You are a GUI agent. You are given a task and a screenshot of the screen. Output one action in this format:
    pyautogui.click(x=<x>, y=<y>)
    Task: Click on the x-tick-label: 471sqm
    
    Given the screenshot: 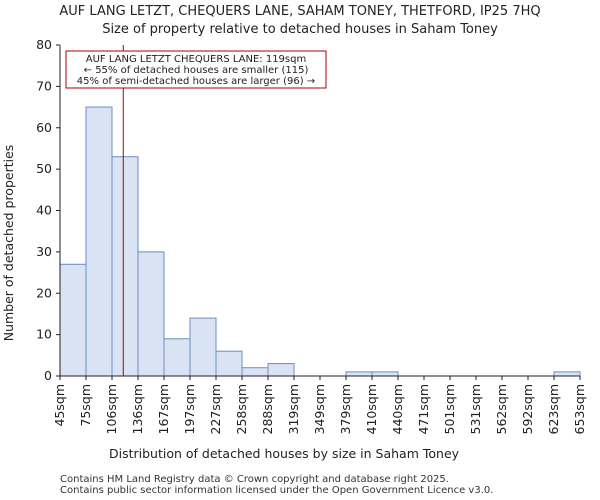 What is the action you would take?
    pyautogui.click(x=423, y=409)
    